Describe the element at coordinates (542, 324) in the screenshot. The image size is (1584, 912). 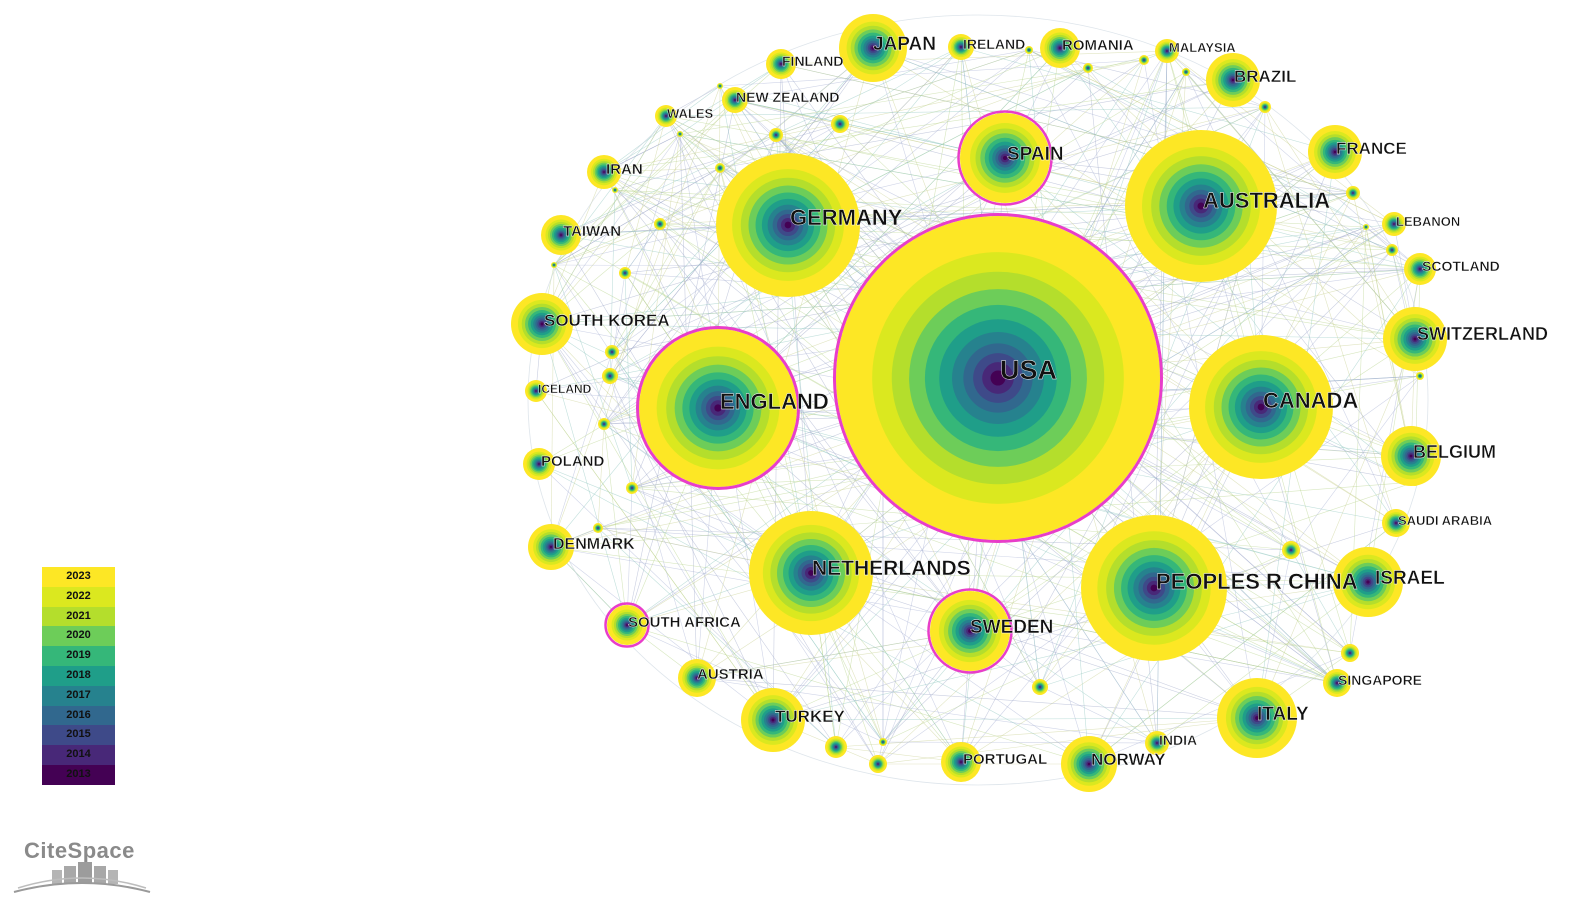
I see `node-south-korea` at that location.